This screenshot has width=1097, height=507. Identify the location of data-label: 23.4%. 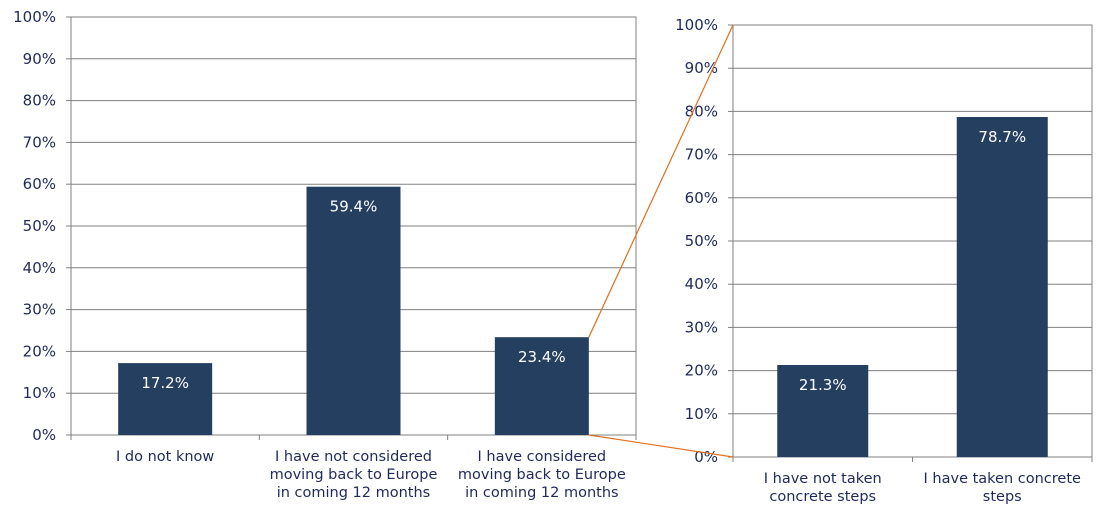
(542, 357).